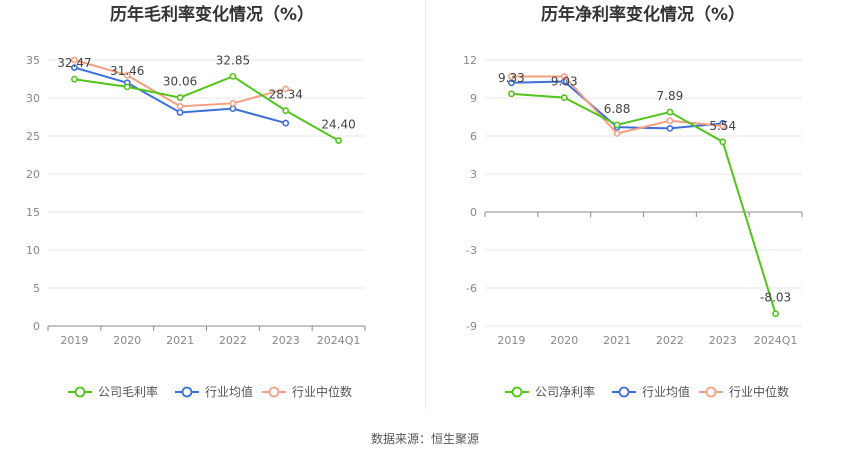 The height and width of the screenshot is (459, 850). What do you see at coordinates (759, 391) in the screenshot?
I see `net-legend-label: 行业中位数` at bounding box center [759, 391].